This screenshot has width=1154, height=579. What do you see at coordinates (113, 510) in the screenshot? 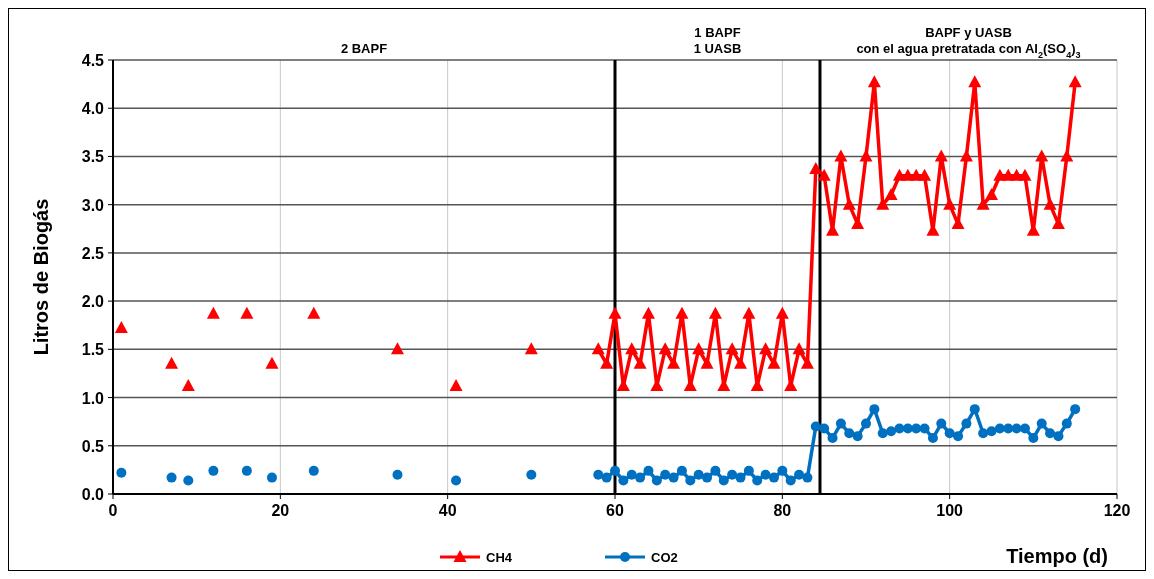
I see `x-tick-label: 0` at bounding box center [113, 510].